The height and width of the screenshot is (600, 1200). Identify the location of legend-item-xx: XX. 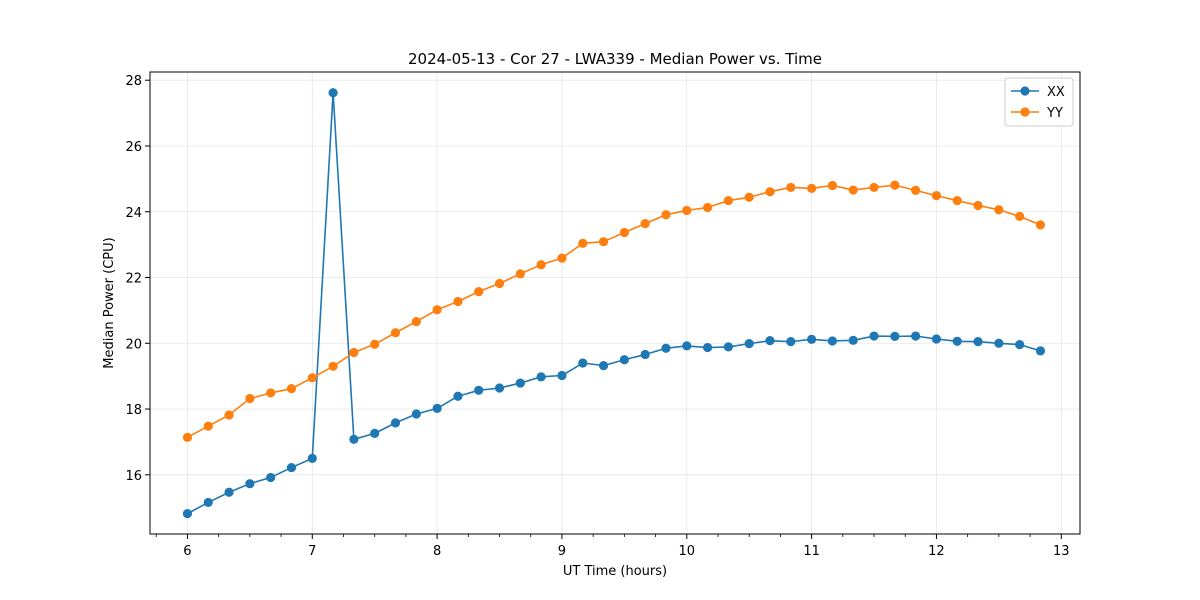
(1038, 92).